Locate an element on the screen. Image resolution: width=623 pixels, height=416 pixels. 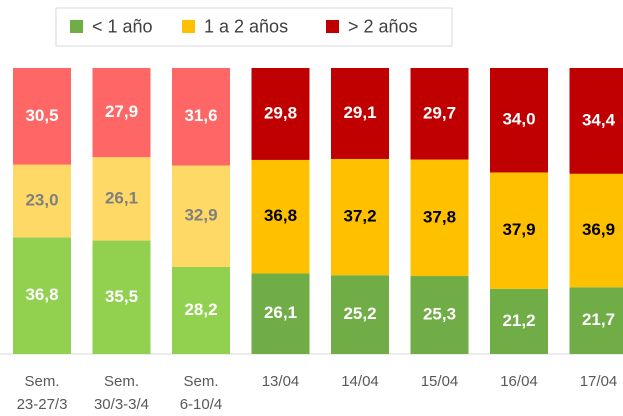
data-label: 35,5 is located at coordinates (121, 296).